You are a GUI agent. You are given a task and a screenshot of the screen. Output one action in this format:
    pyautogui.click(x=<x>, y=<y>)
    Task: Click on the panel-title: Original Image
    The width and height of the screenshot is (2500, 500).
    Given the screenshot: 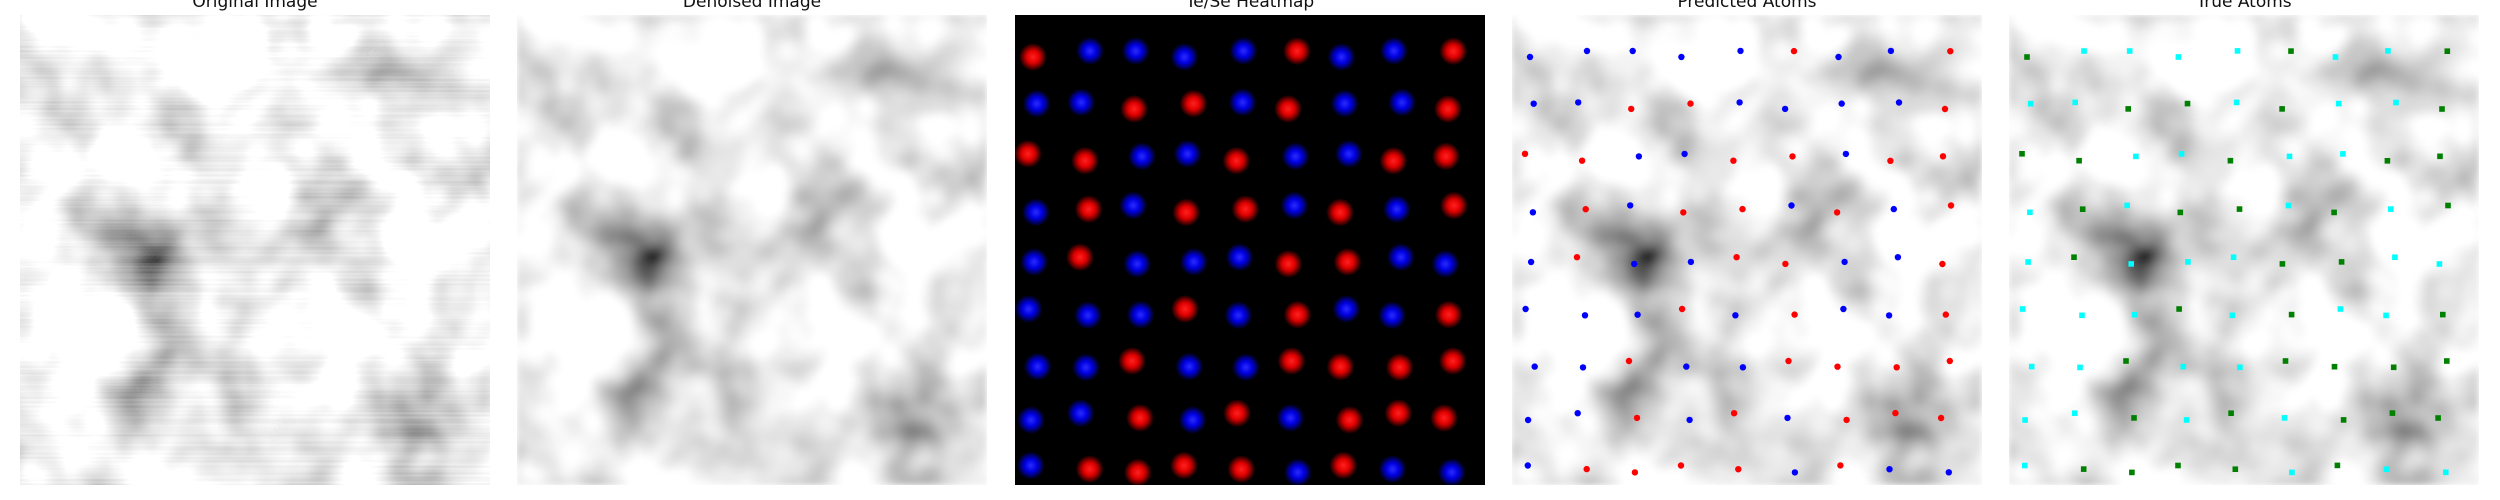 What is the action you would take?
    pyautogui.click(x=255, y=6)
    